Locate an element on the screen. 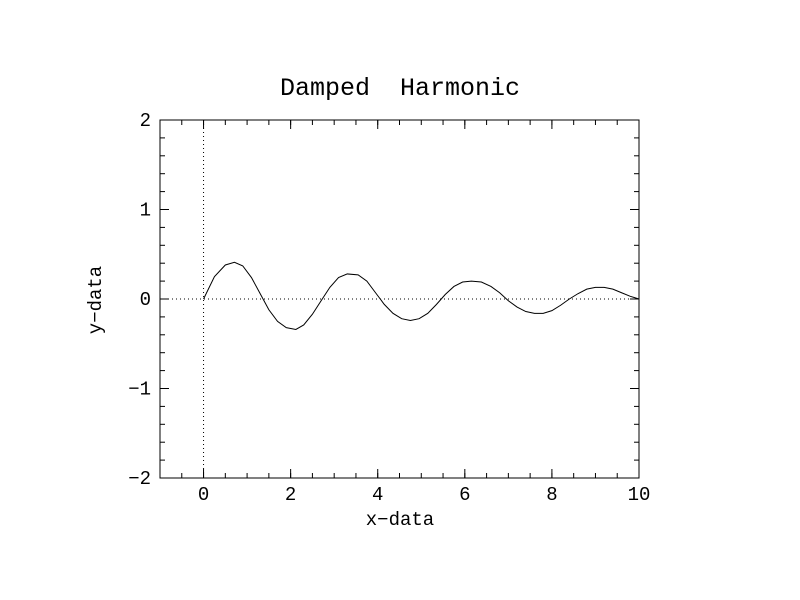 The height and width of the screenshot is (600, 800). x-tick-label: 0 is located at coordinates (203, 495).